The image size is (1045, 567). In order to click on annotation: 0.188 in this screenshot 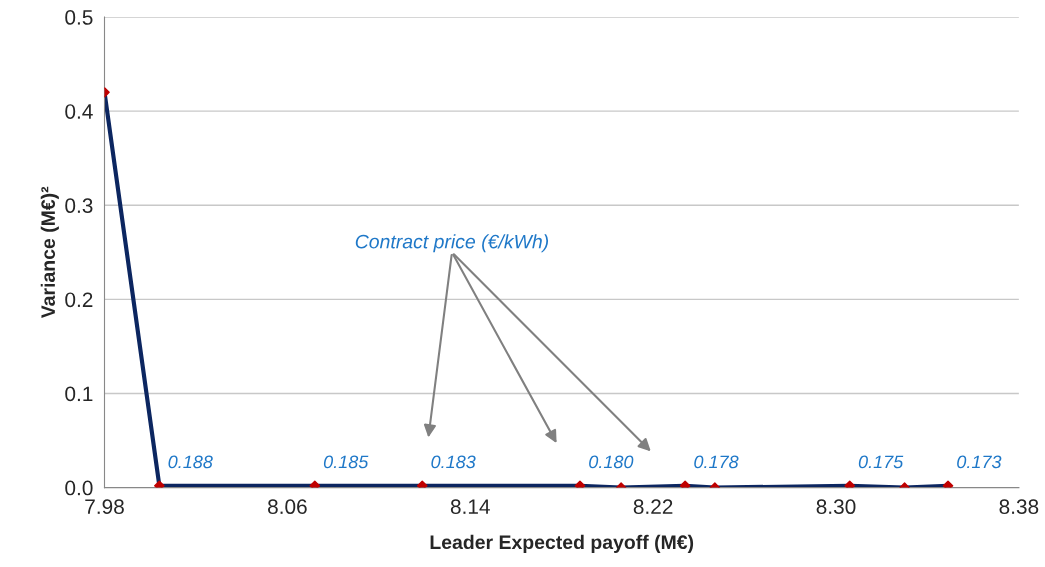, I will do `click(190, 462)`.